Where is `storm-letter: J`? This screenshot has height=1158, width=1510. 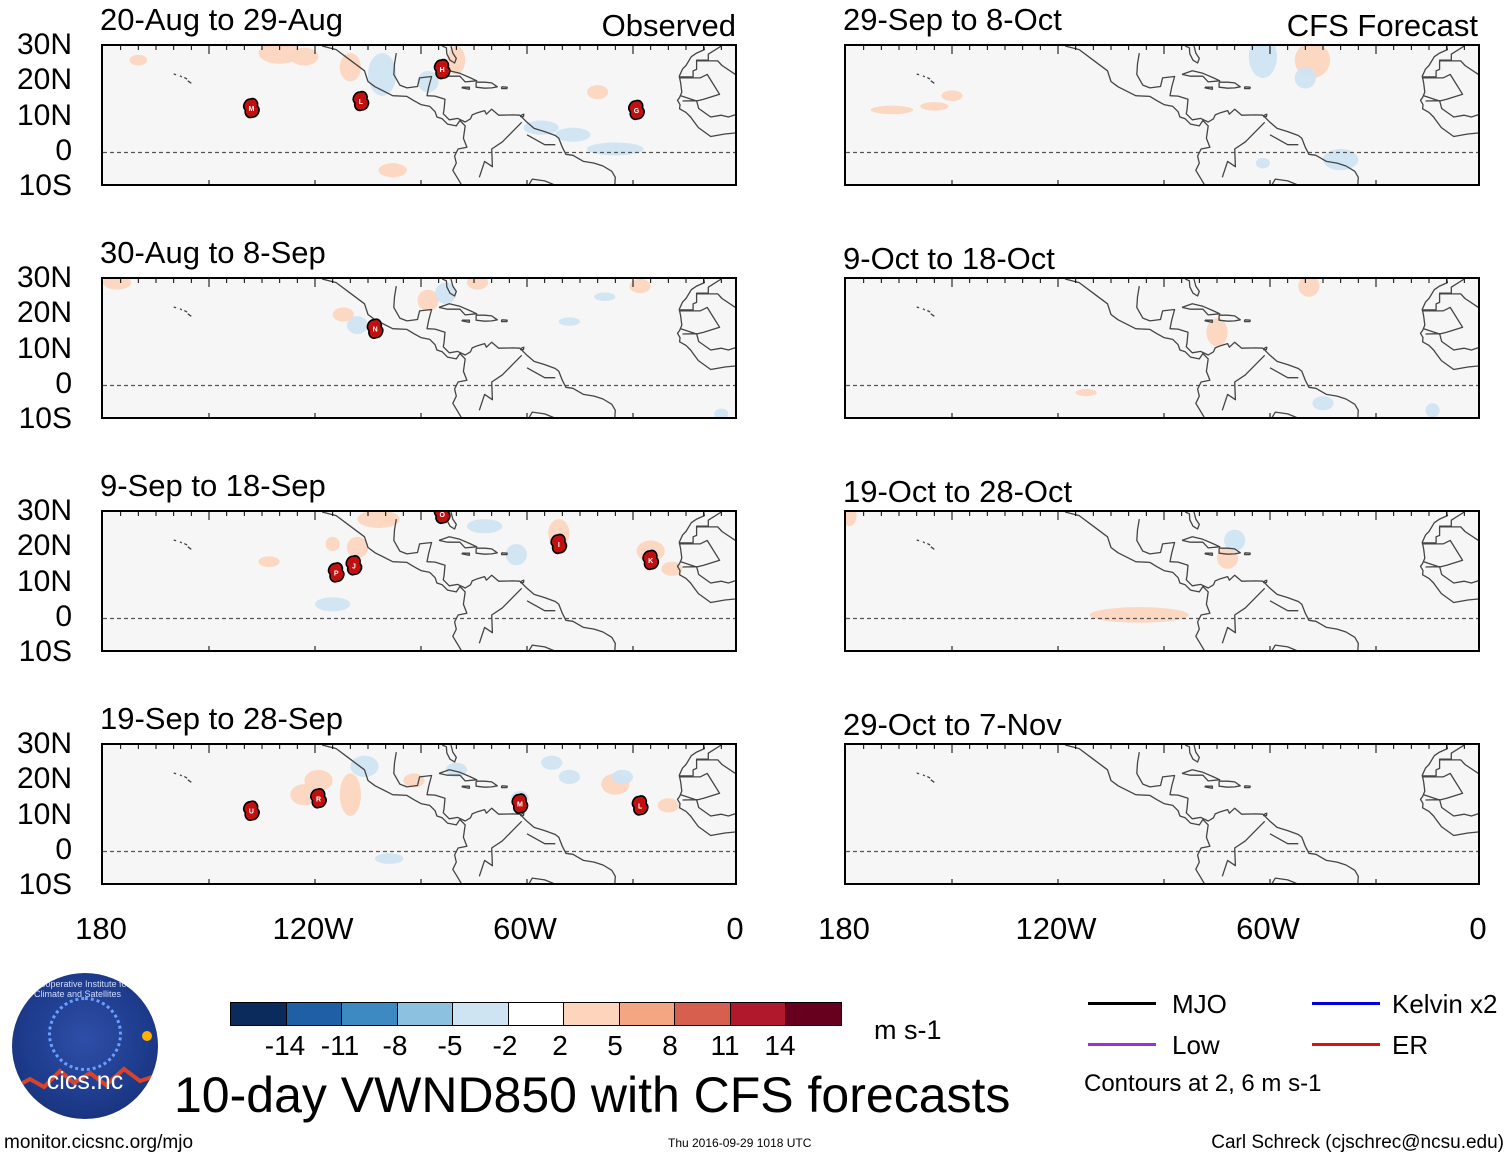 storm-letter: J is located at coordinates (354, 566).